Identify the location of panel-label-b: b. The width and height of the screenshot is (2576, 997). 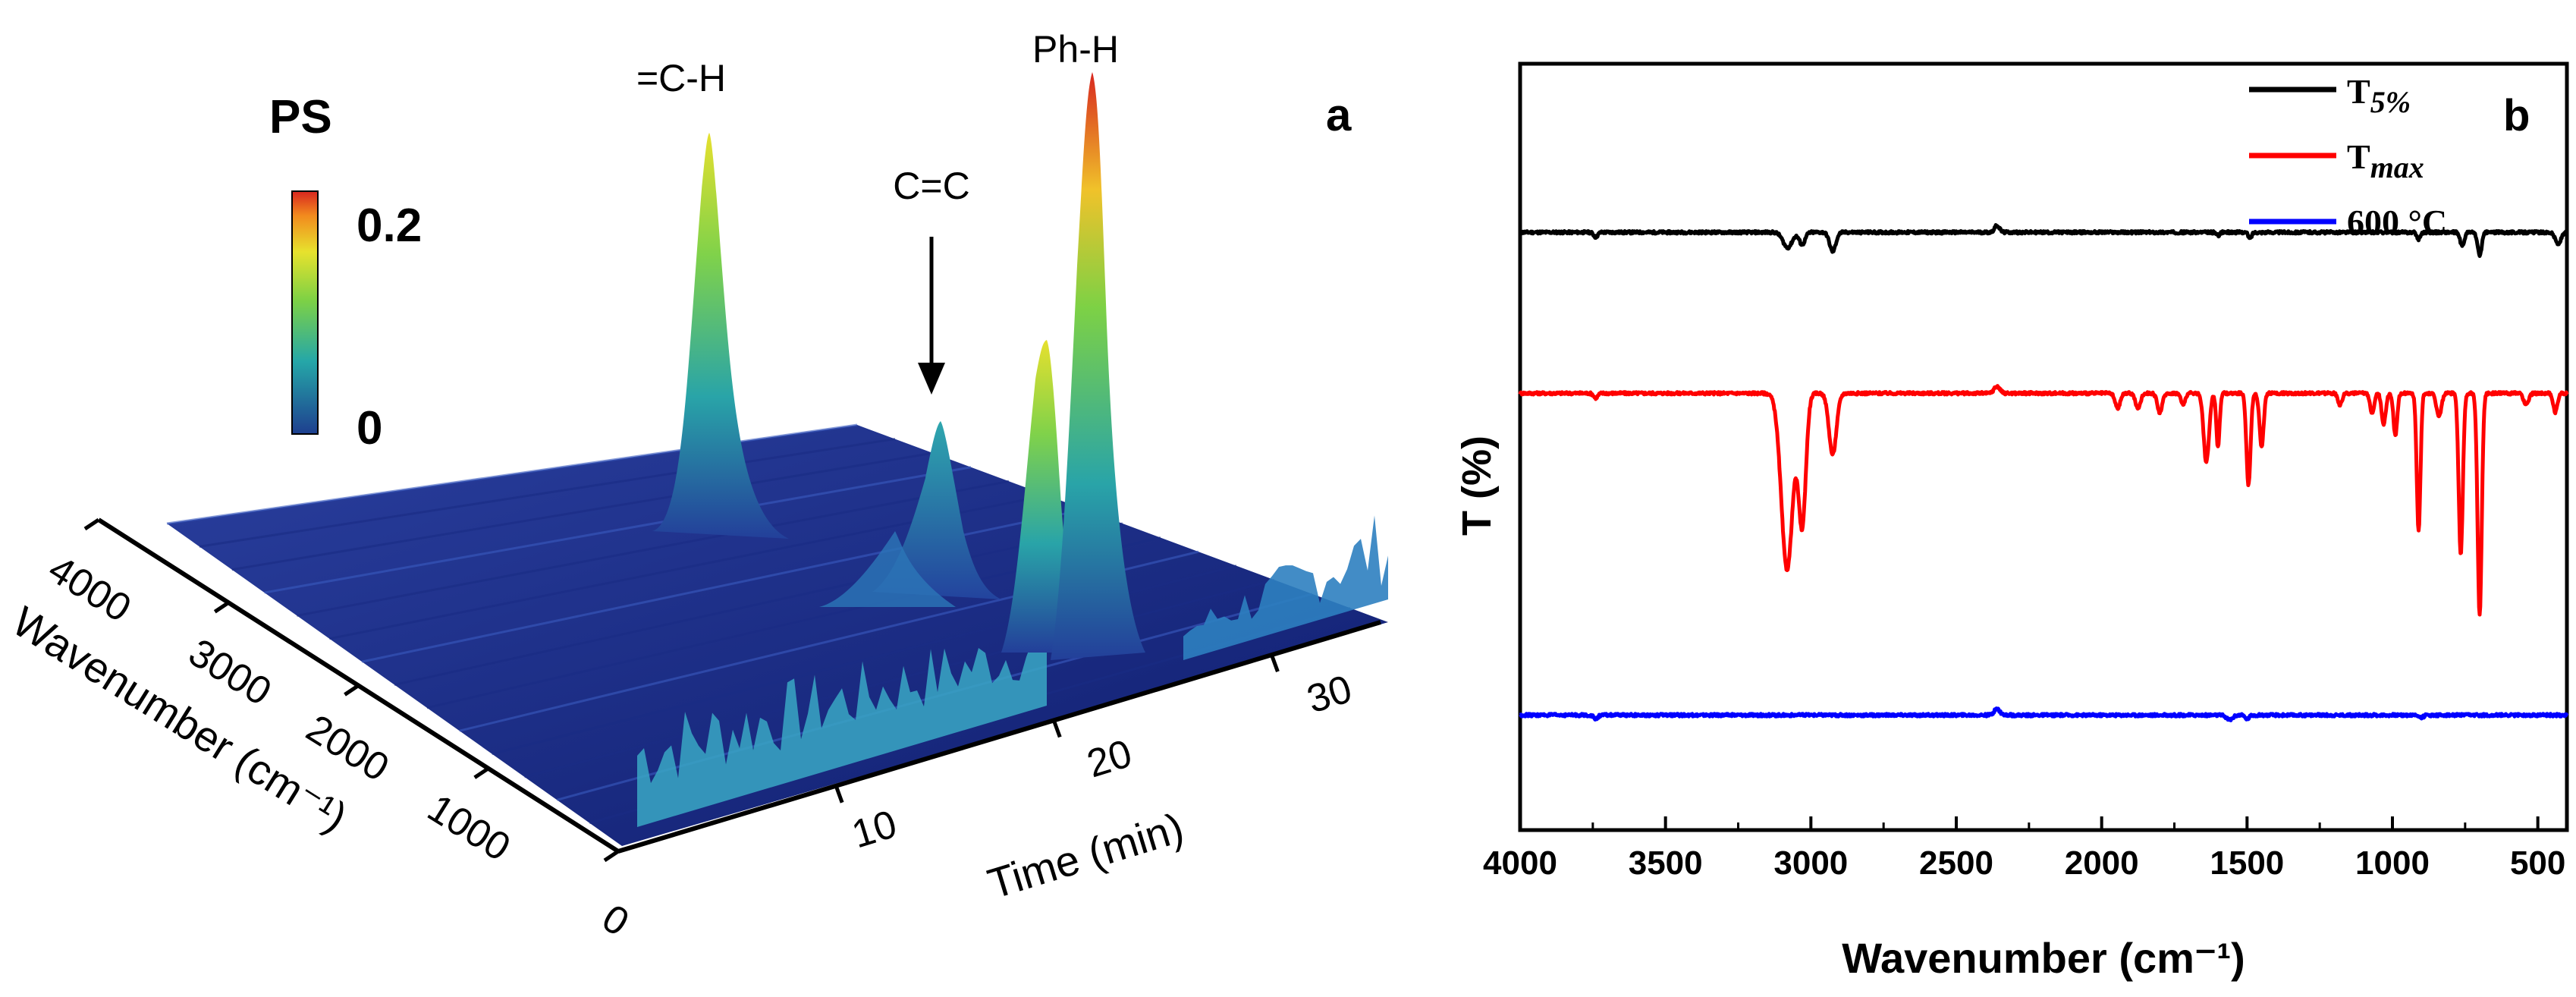
(2516, 116).